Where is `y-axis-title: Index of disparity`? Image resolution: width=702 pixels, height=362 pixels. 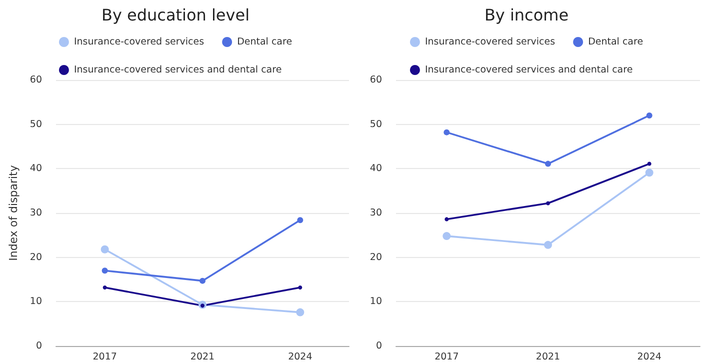 y-axis-title: Index of disparity is located at coordinates (13, 212).